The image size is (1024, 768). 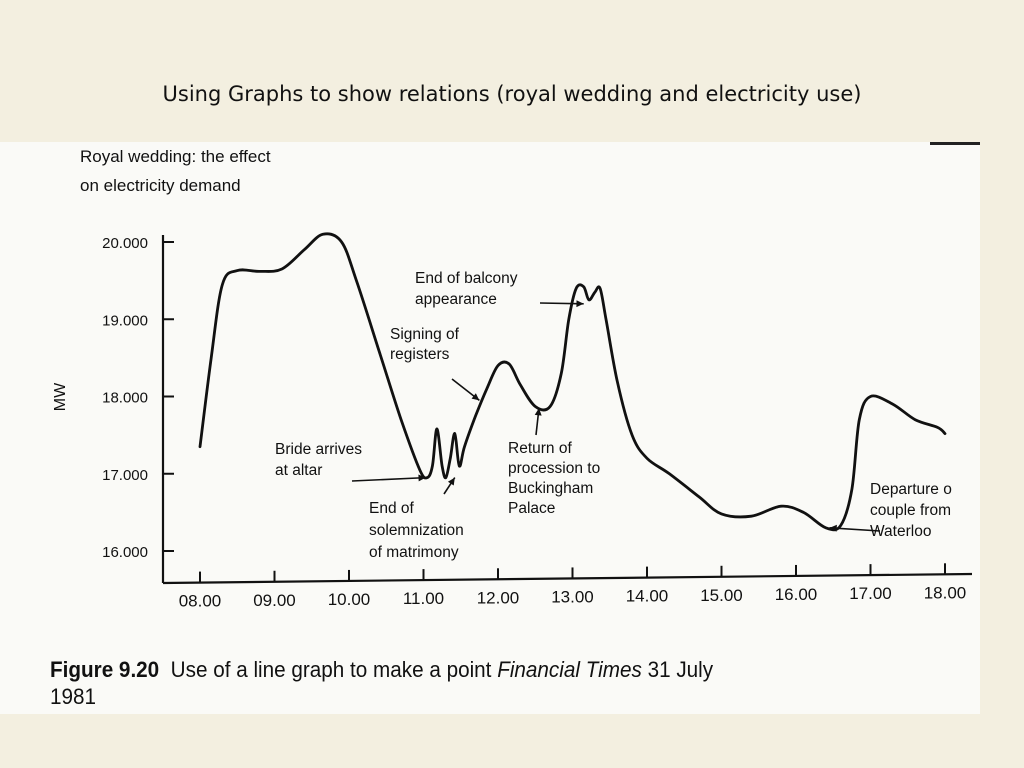 What do you see at coordinates (125, 552) in the screenshot?
I see `y-tick-label: 16.000` at bounding box center [125, 552].